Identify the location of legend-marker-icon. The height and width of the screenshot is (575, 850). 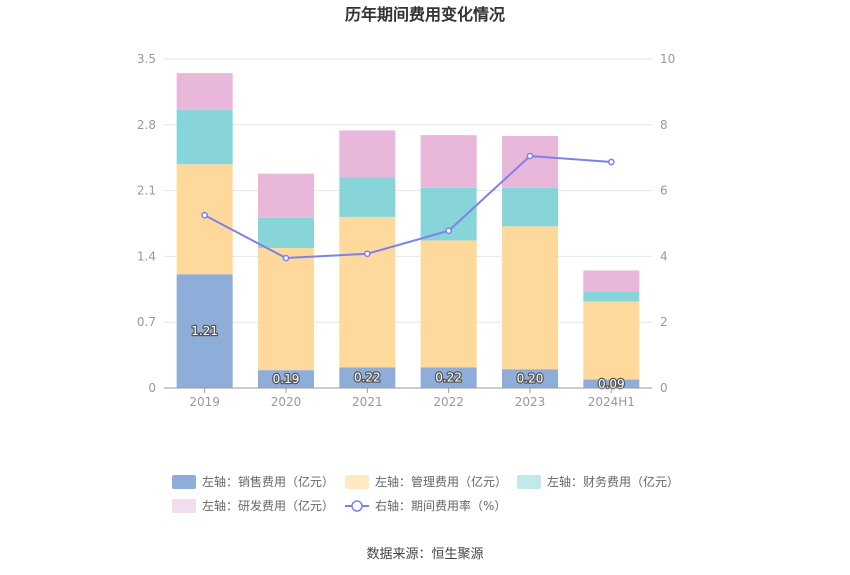
(357, 506).